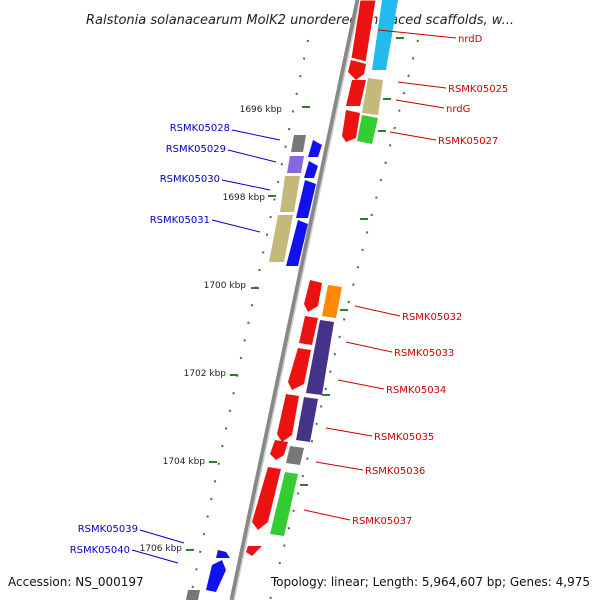  I want to click on gene-RSMK05029, so click(295, 164).